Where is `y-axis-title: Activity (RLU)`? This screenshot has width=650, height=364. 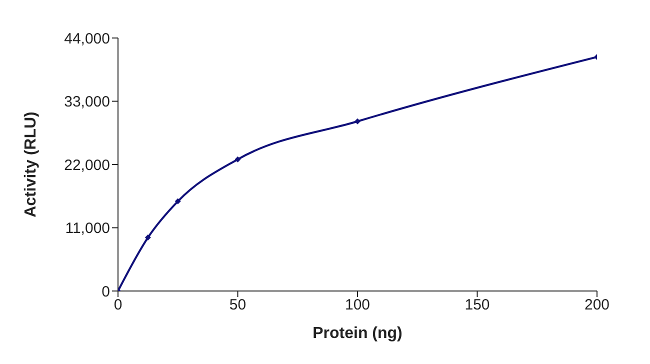 y-axis-title: Activity (RLU) is located at coordinates (31, 165).